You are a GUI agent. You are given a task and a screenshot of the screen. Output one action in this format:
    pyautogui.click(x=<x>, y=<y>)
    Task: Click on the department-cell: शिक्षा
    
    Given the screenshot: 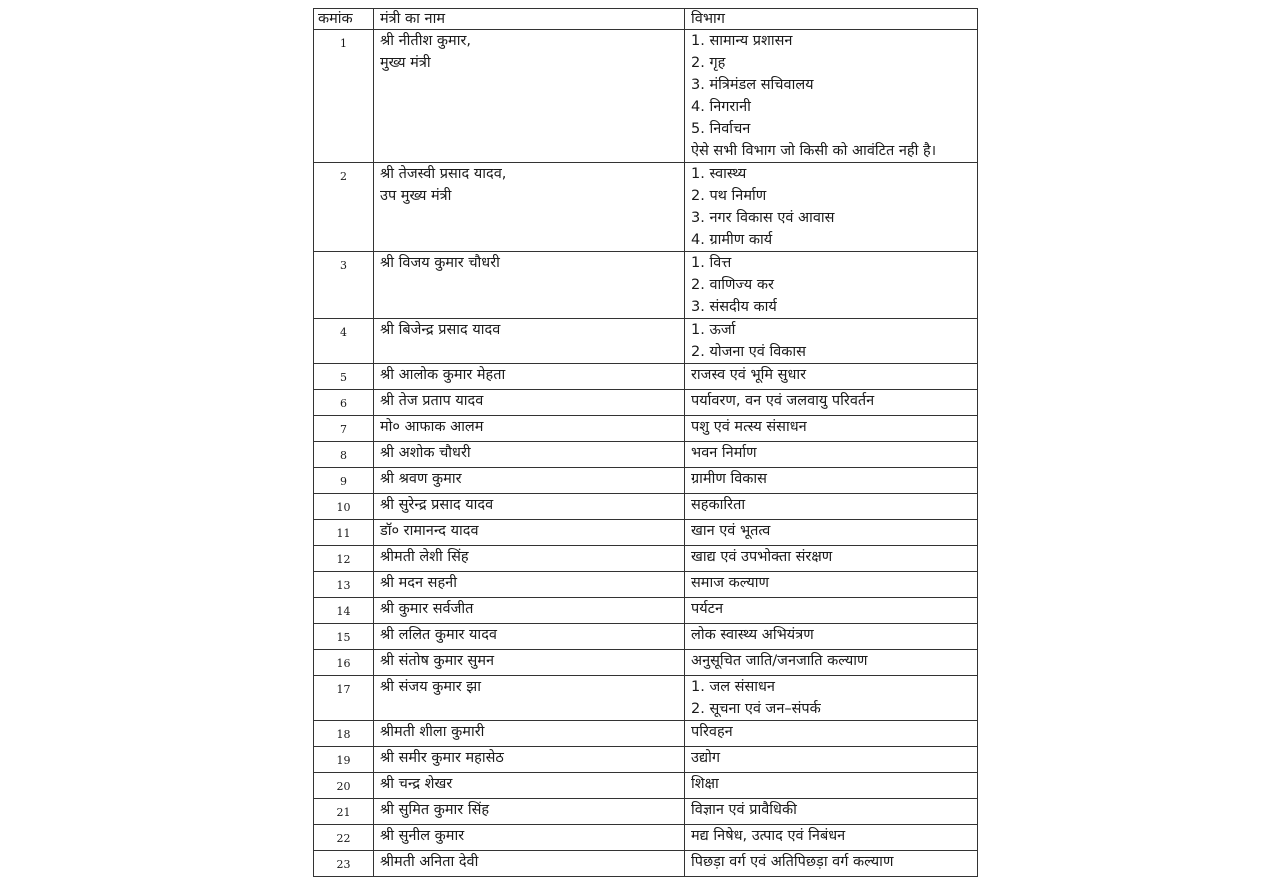 What is the action you would take?
    pyautogui.click(x=831, y=785)
    